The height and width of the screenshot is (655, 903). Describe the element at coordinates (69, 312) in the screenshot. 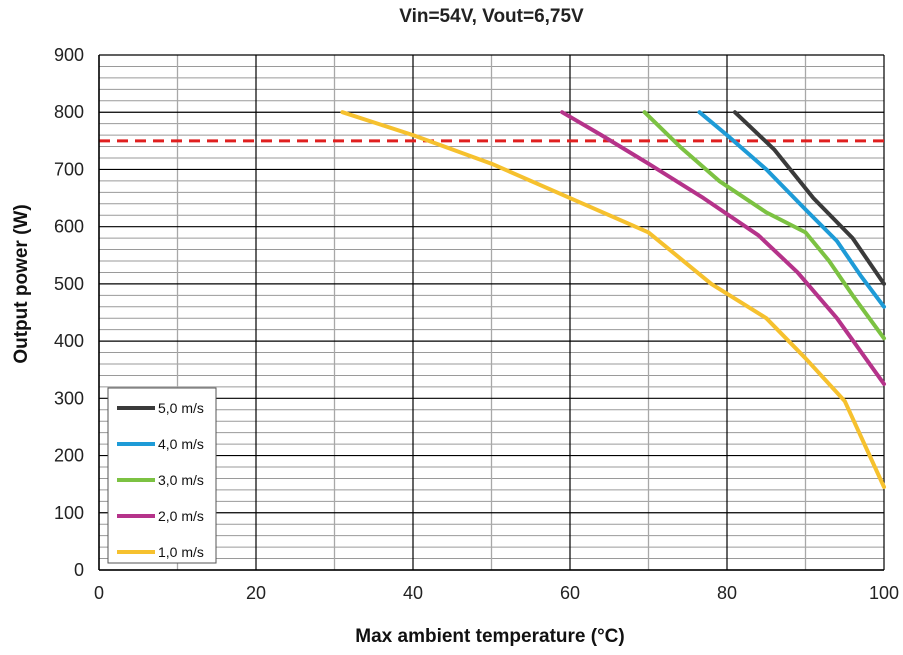

I see `y-tick-labels: 0 100 200 300 400 500 600 700 800 900` at that location.